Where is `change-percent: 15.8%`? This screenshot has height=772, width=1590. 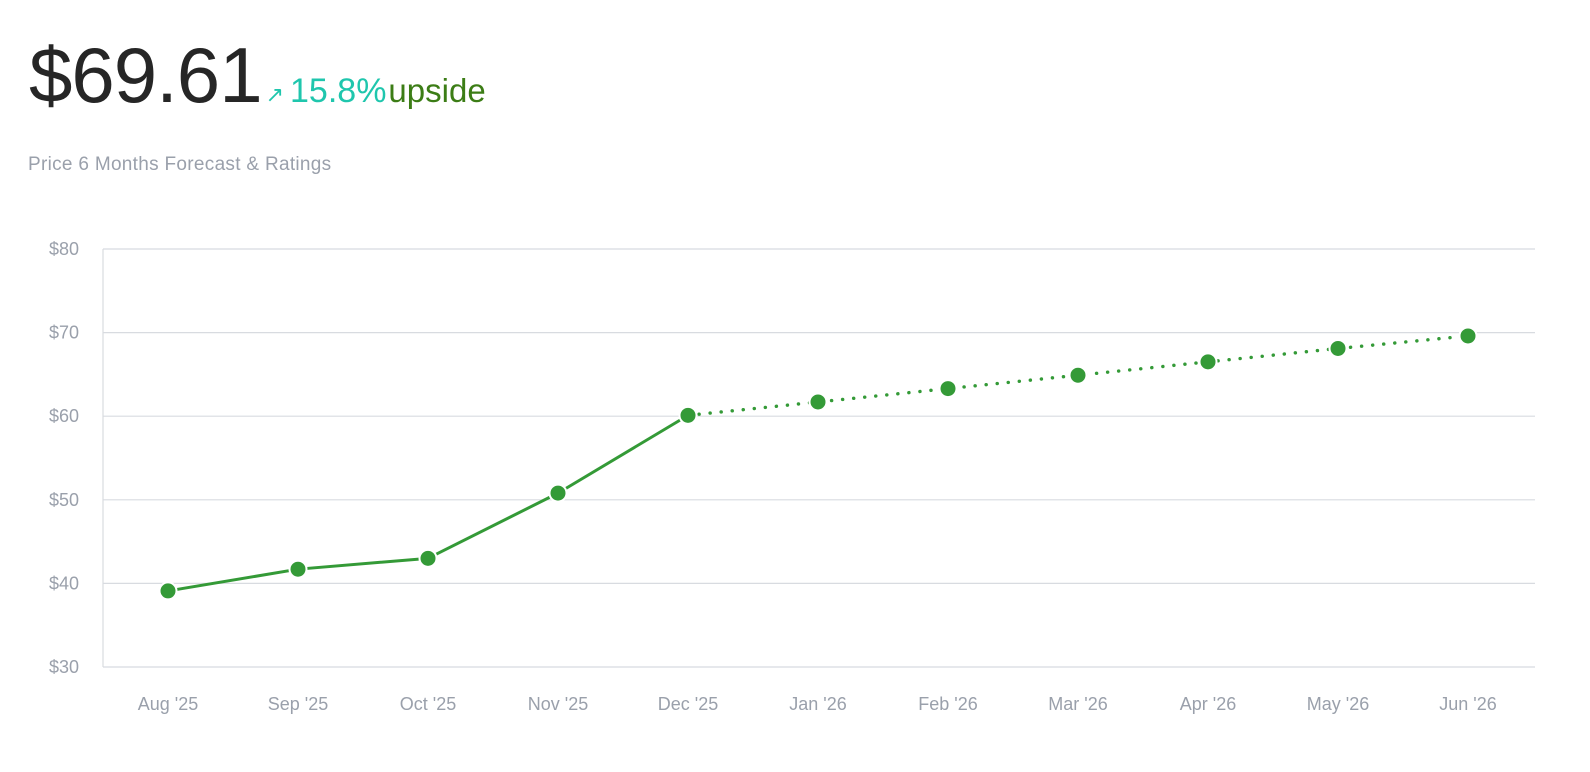
change-percent: 15.8% is located at coordinates (338, 91).